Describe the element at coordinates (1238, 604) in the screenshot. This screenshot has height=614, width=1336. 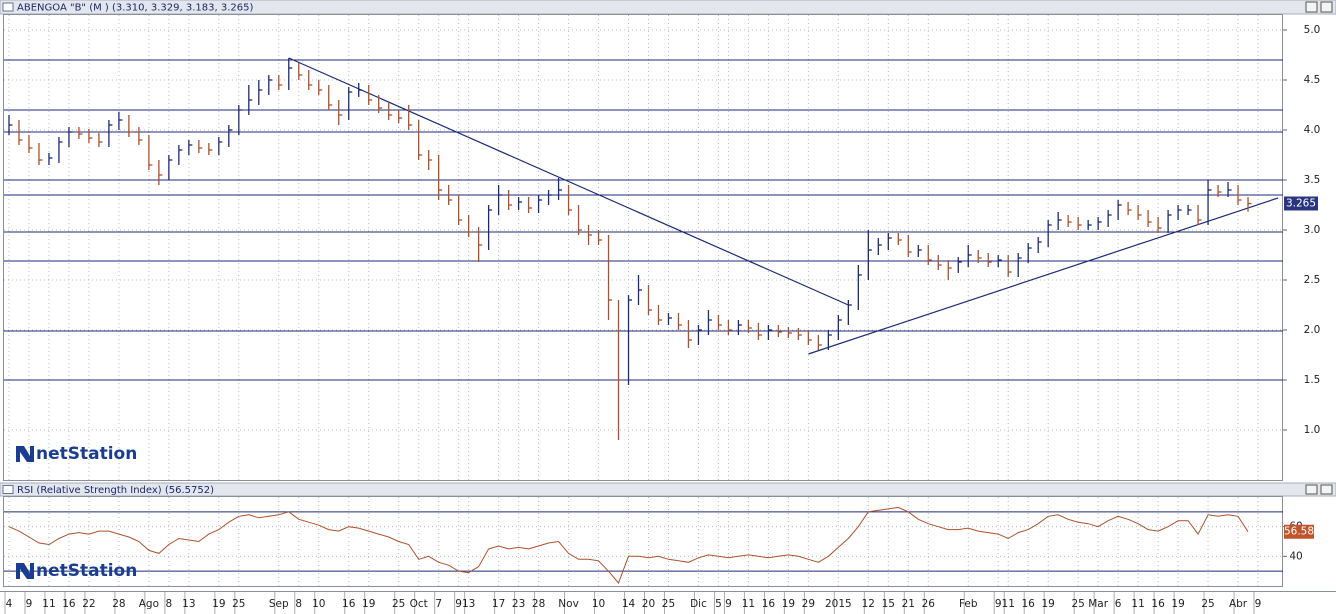
I see `x-tick-label: Abr` at that location.